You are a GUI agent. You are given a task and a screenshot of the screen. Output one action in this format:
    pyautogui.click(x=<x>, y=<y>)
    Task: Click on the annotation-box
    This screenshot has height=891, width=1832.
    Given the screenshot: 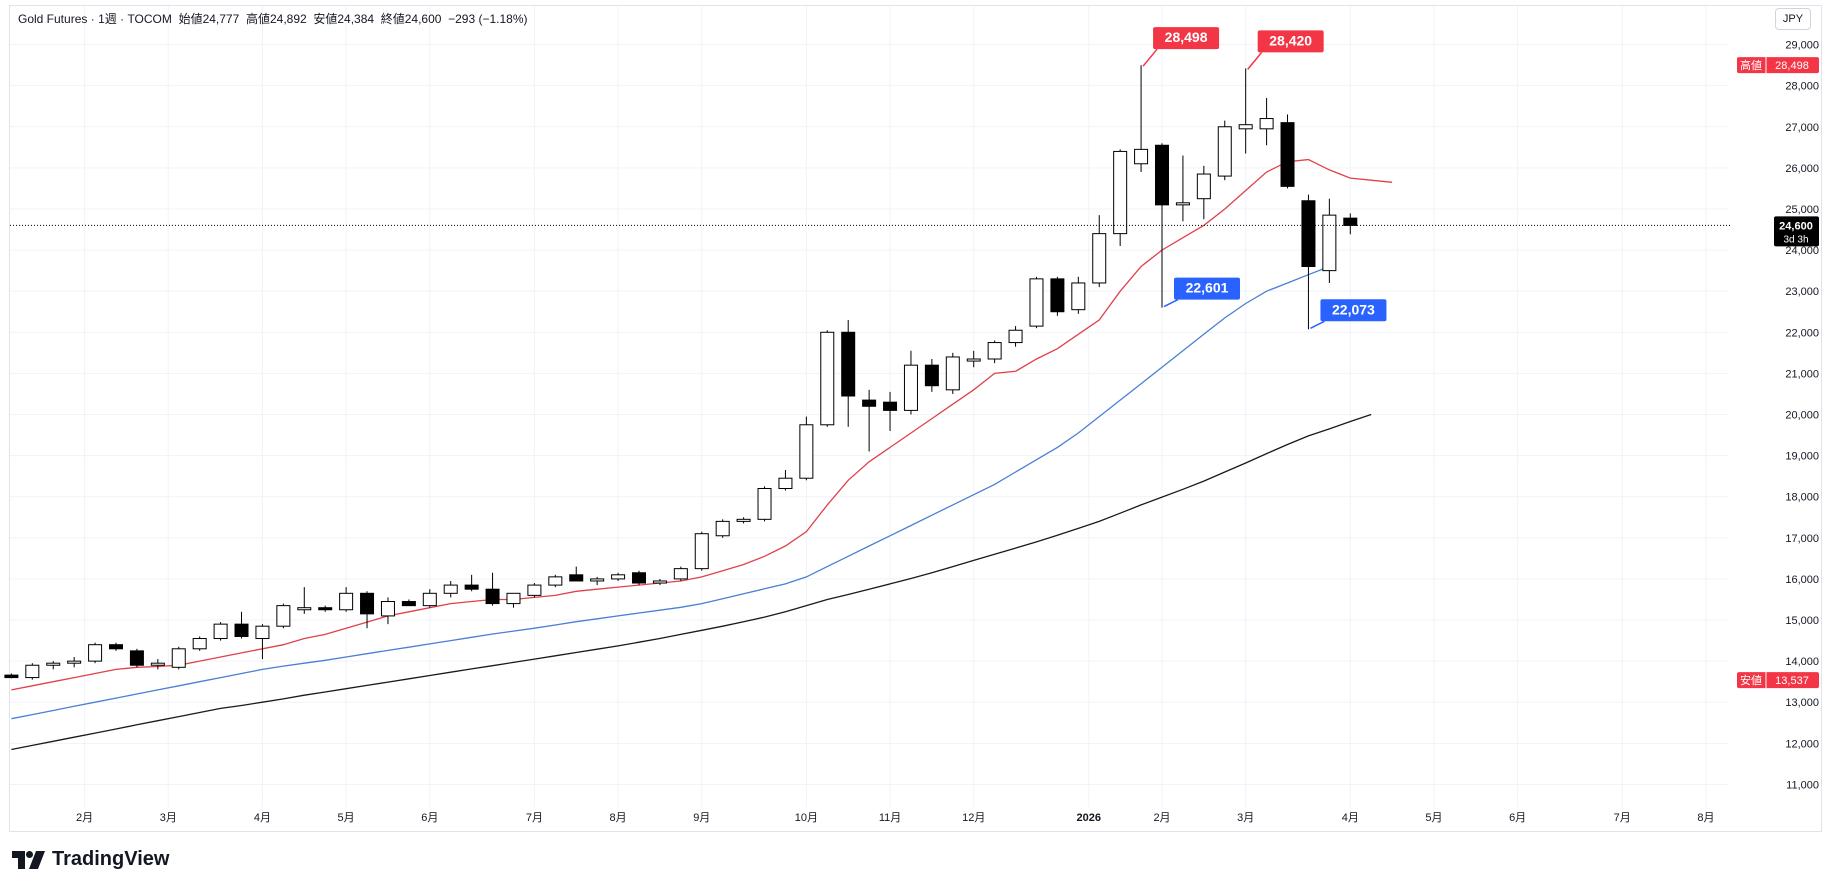 What is the action you would take?
    pyautogui.click(x=1186, y=38)
    